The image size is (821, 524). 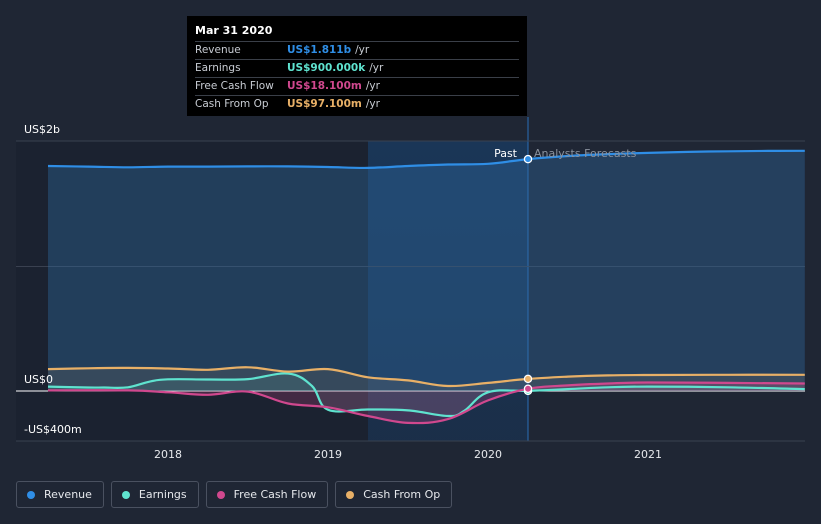 I want to click on line-revenue, so click(x=426, y=159).